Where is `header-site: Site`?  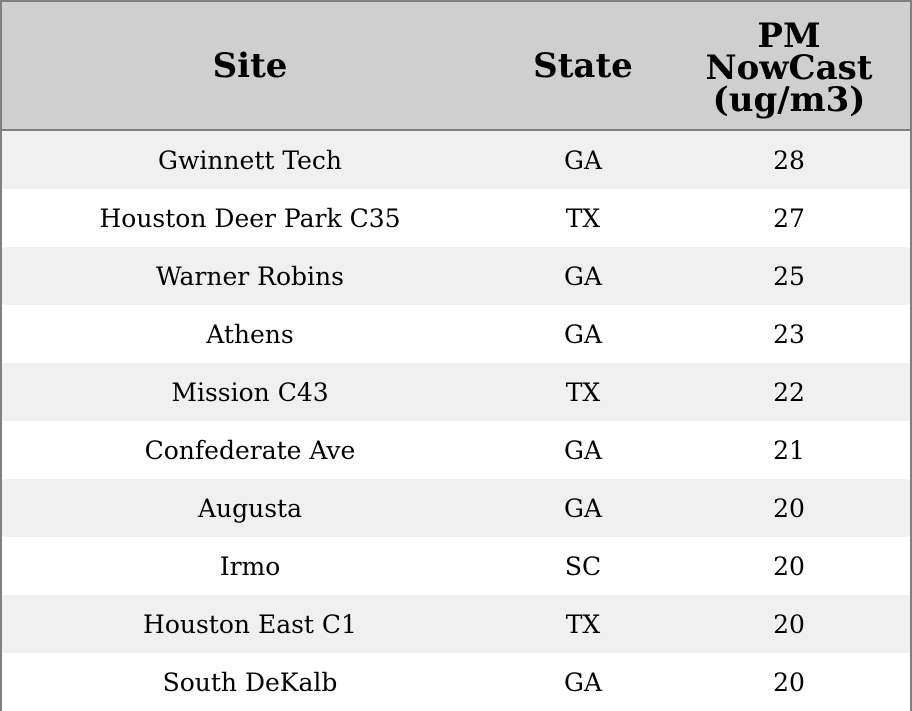
header-site: Site is located at coordinates (250, 65).